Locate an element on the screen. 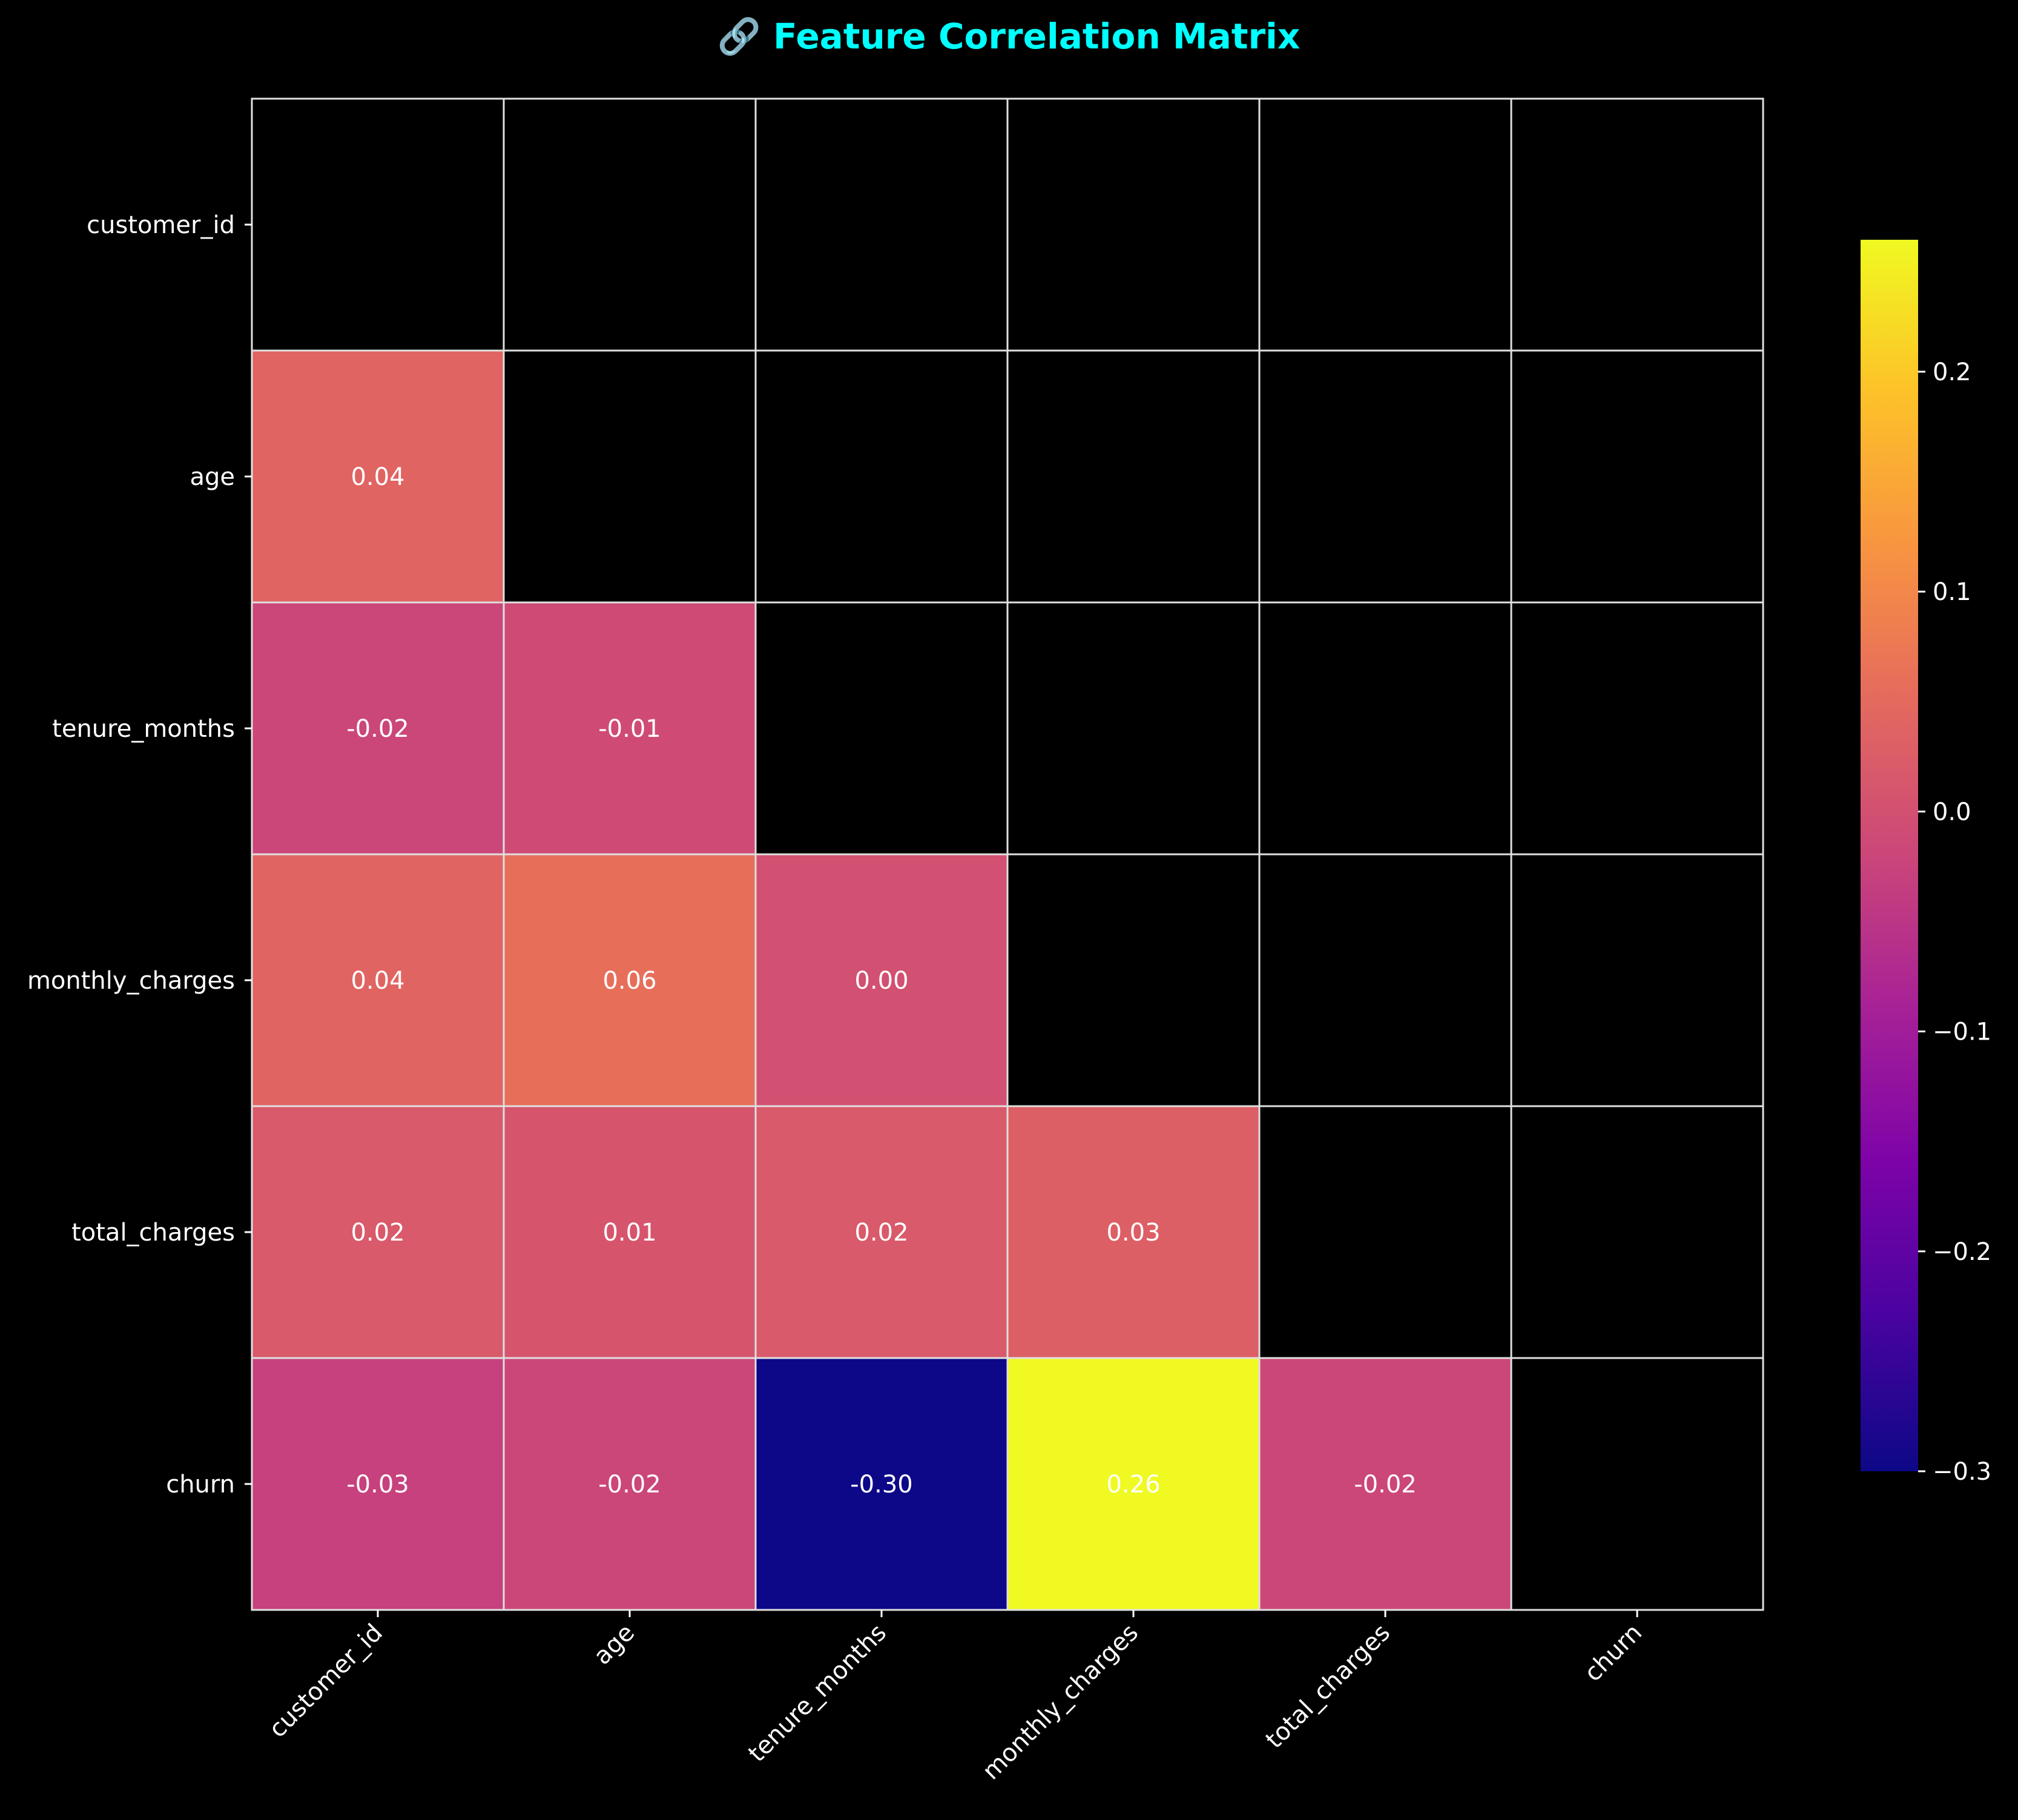  heatmap-value-label: -0.03 is located at coordinates (377, 1485).